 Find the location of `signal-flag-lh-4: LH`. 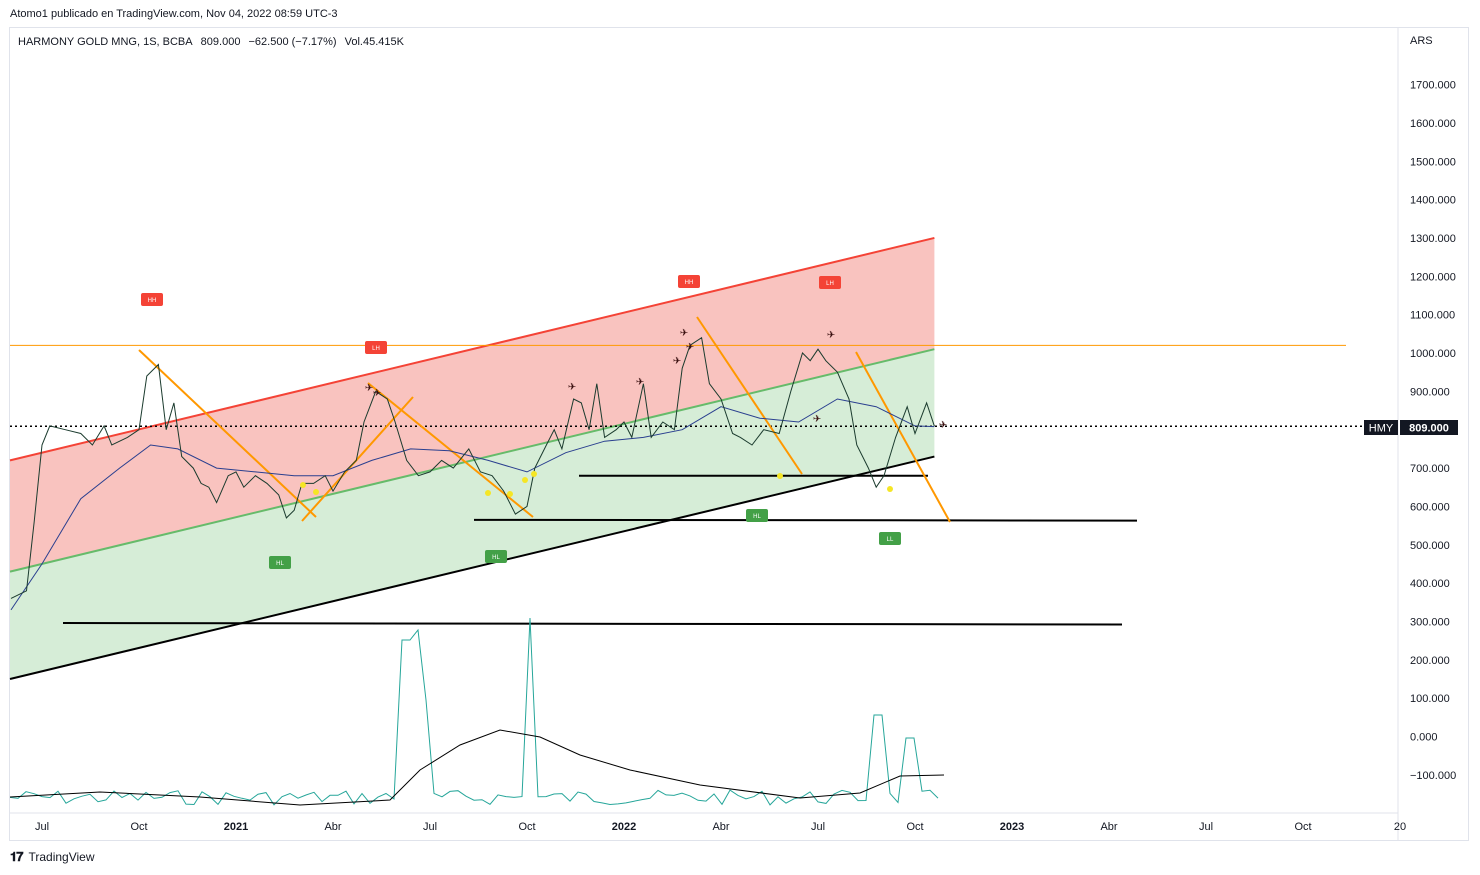

signal-flag-lh-4: LH is located at coordinates (830, 282).